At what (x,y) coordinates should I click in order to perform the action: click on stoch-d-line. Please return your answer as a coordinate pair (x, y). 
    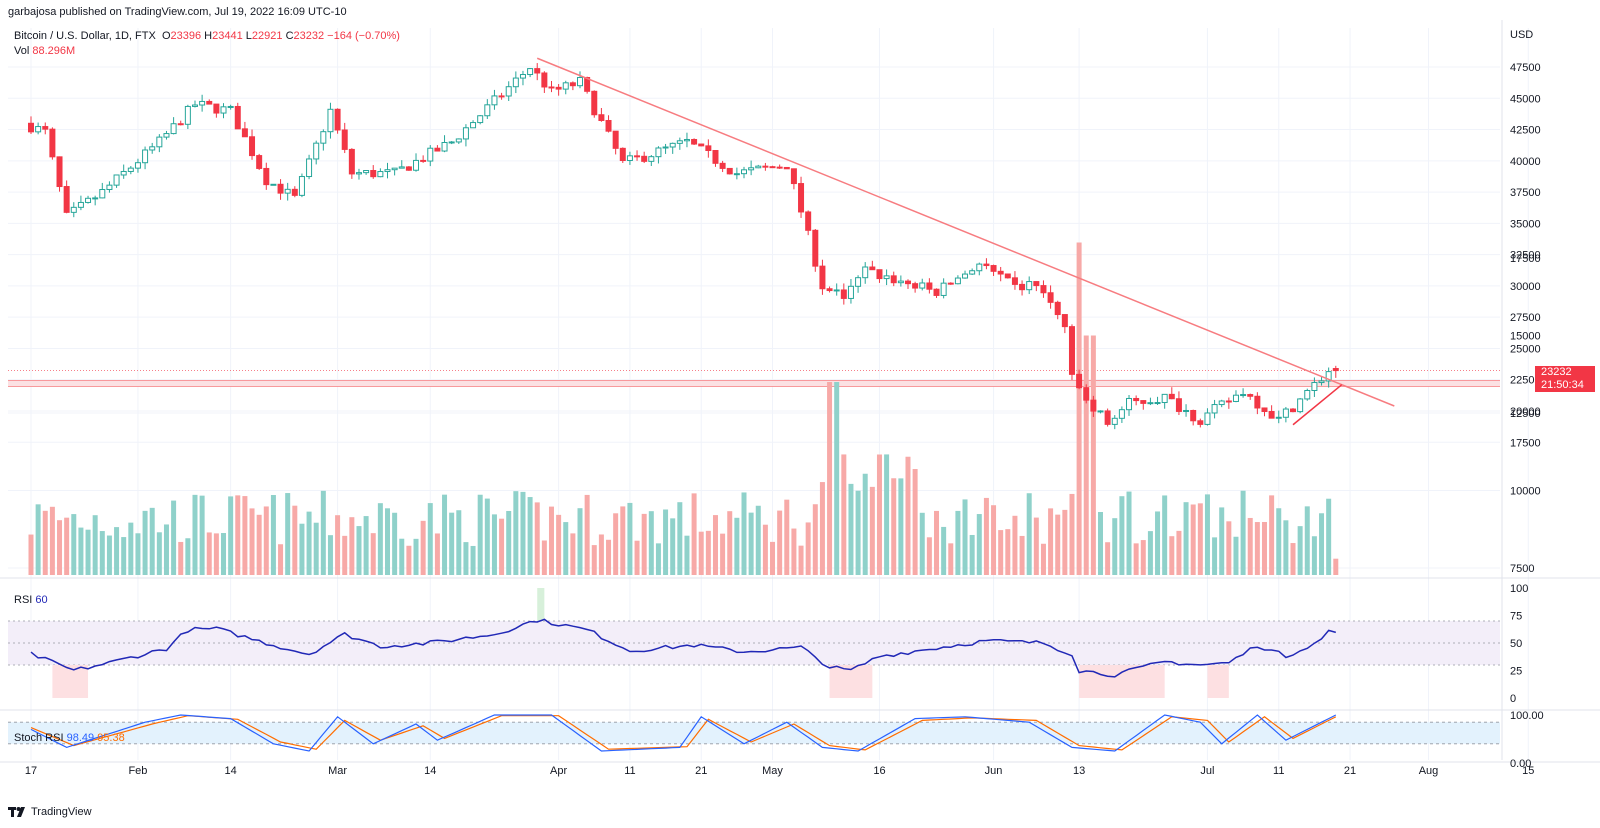
    Looking at the image, I should click on (683, 733).